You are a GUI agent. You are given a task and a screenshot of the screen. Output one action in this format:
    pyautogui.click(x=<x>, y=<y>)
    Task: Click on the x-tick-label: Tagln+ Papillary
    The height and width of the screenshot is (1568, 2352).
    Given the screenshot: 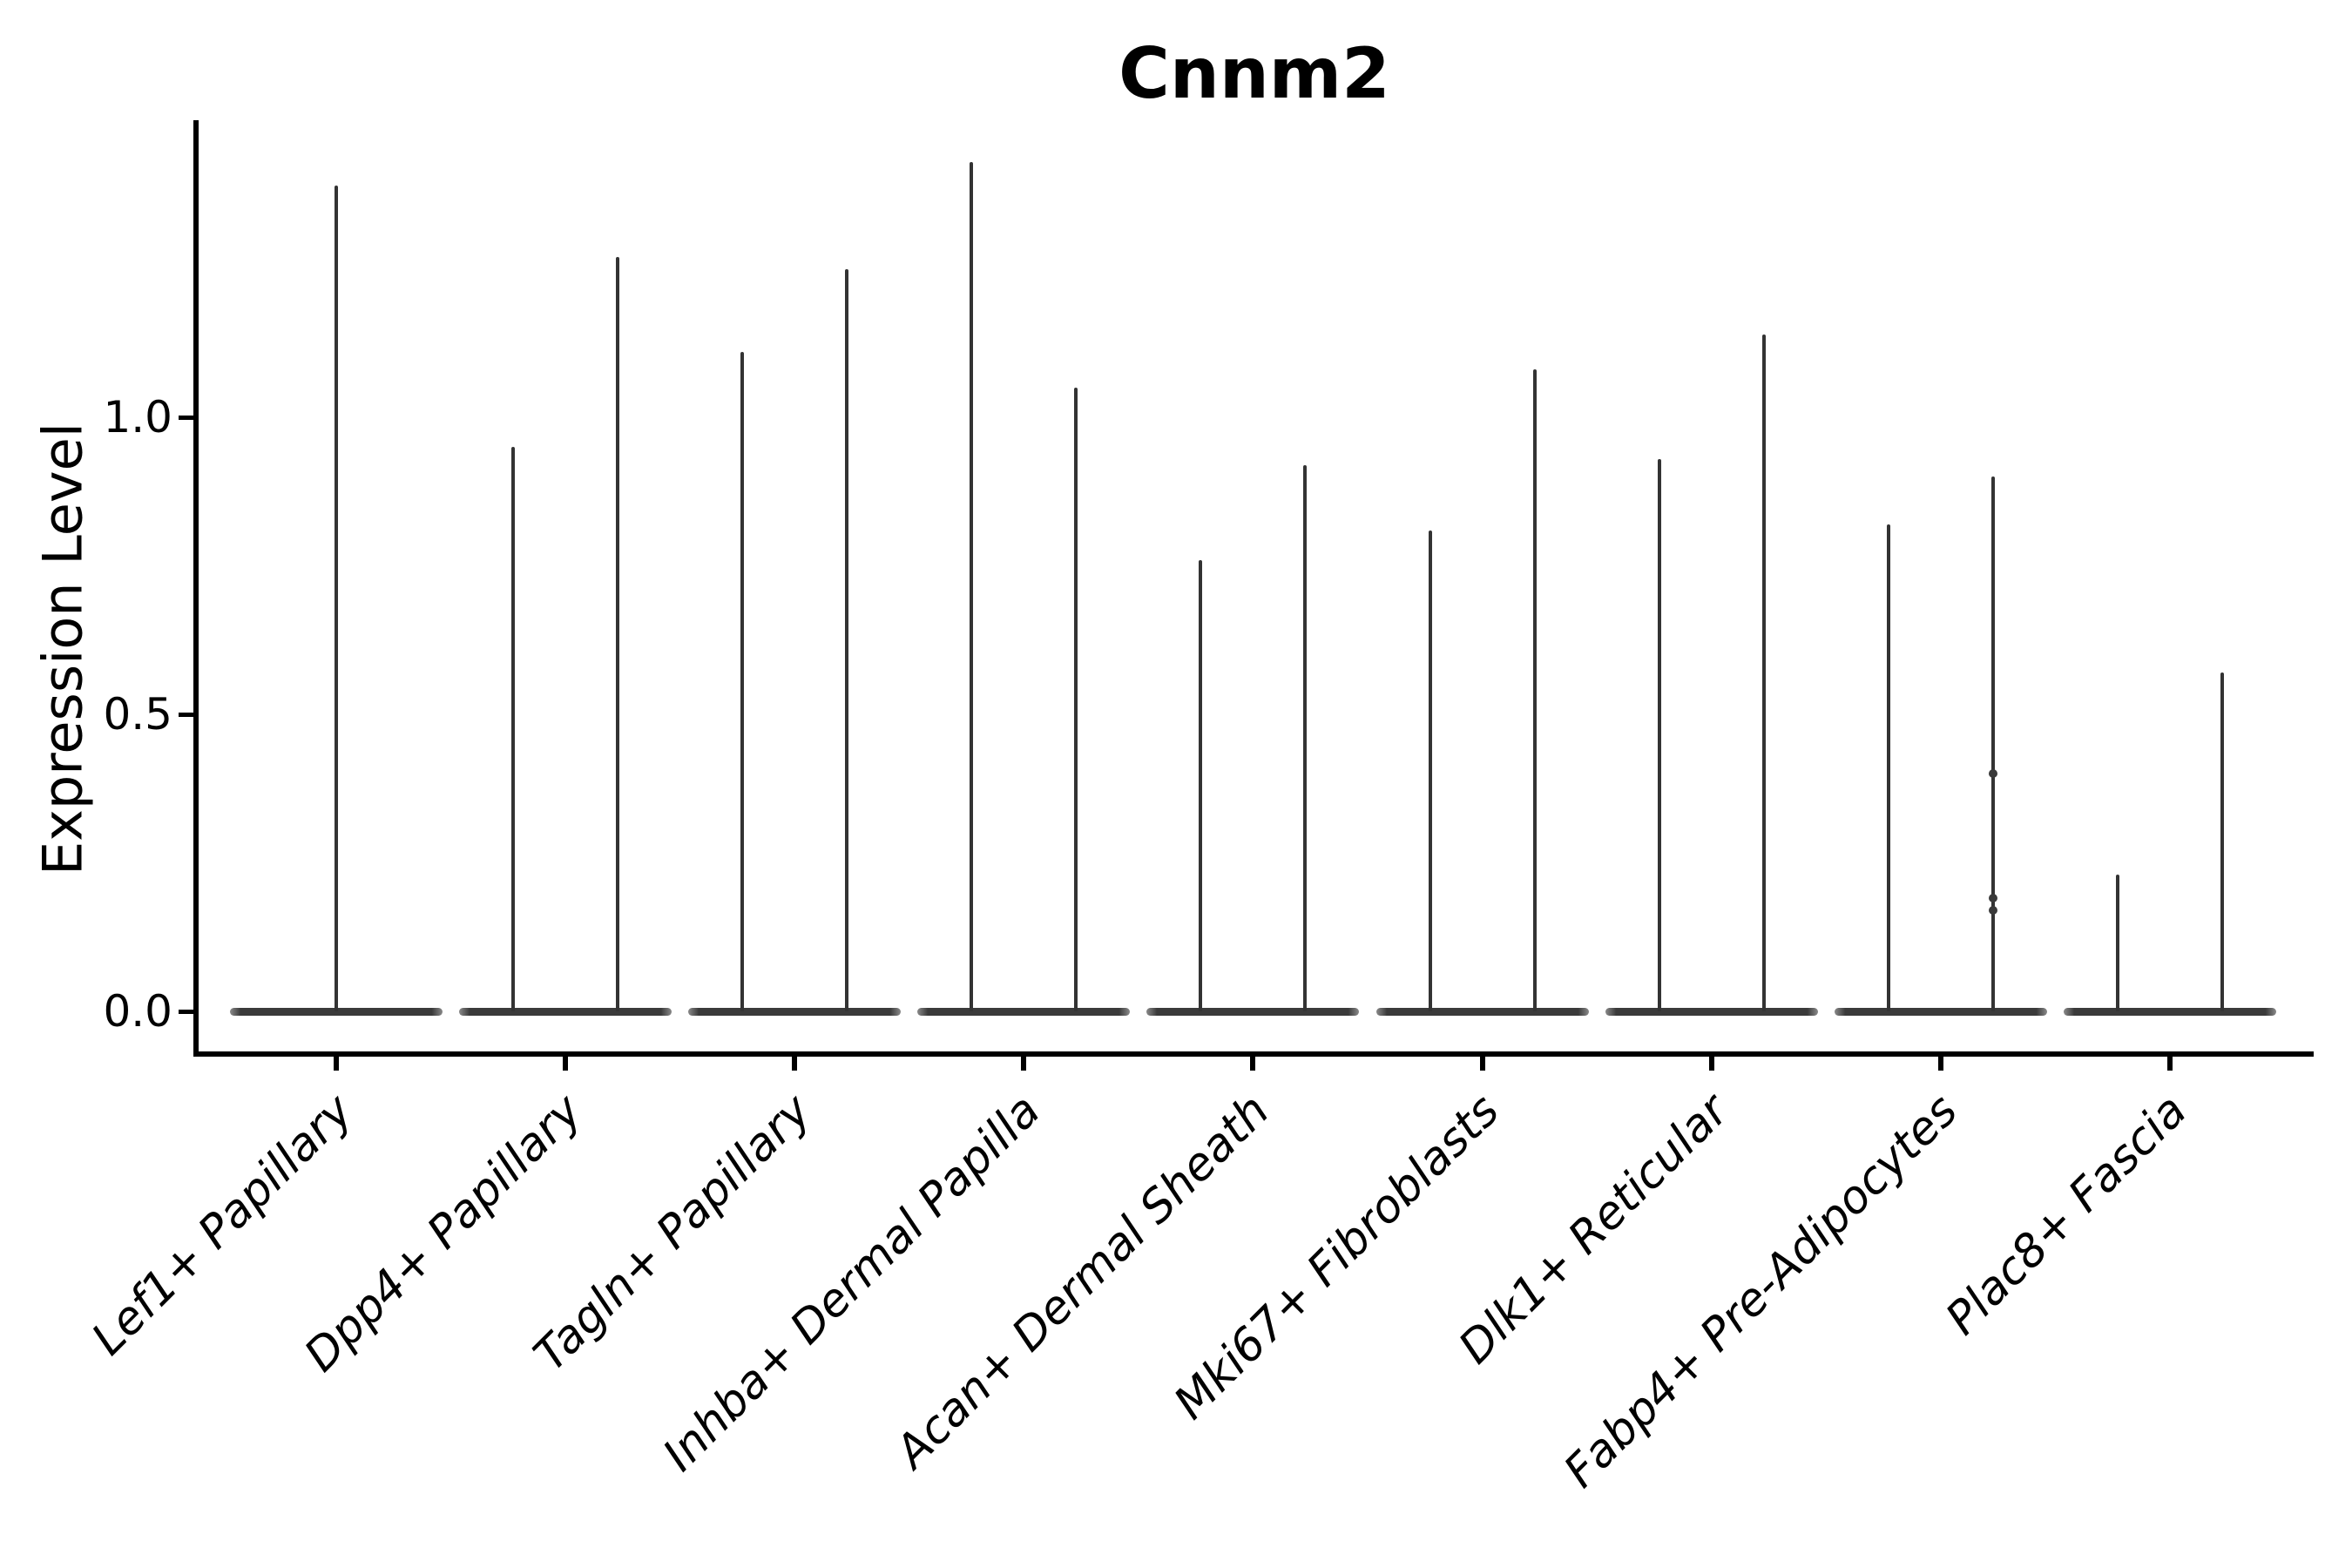 What is the action you would take?
    pyautogui.click(x=672, y=1233)
    